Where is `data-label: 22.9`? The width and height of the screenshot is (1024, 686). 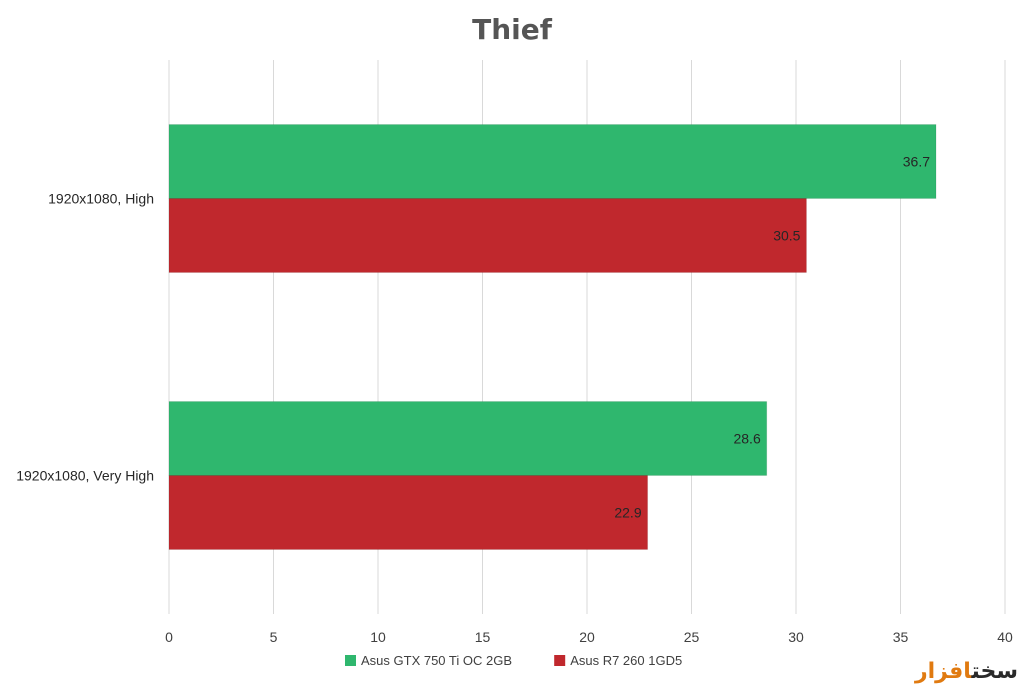 data-label: 22.9 is located at coordinates (627, 513).